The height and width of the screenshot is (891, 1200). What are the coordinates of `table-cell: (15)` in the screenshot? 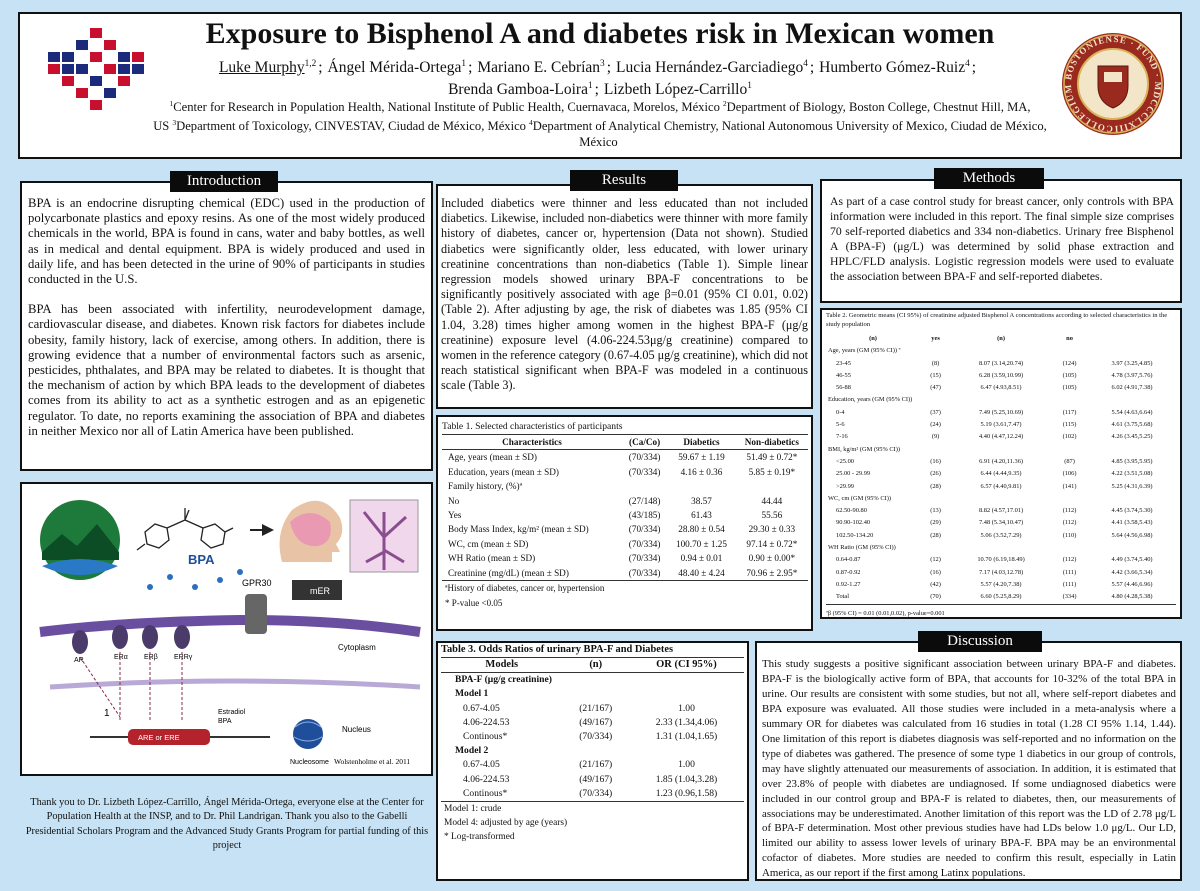 It's located at (935, 375).